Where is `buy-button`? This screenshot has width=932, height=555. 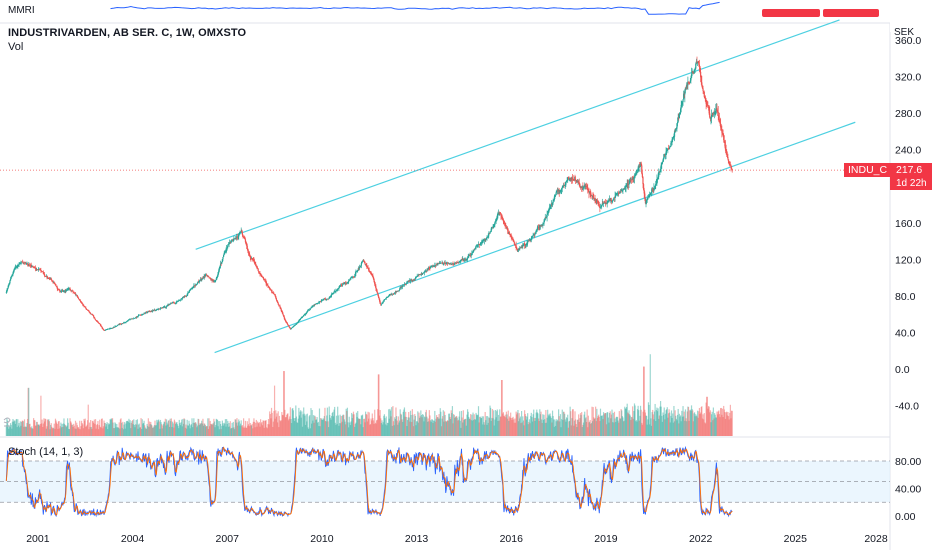 buy-button is located at coordinates (851, 13).